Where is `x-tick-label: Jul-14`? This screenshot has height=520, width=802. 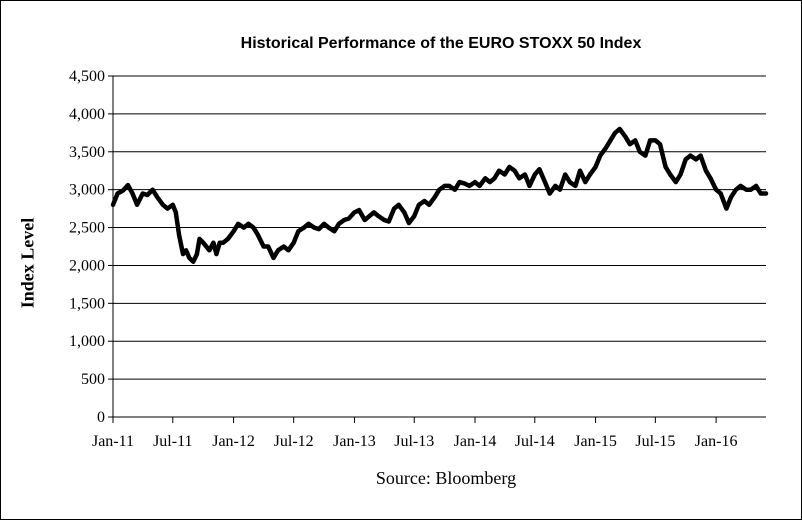 x-tick-label: Jul-14 is located at coordinates (535, 441).